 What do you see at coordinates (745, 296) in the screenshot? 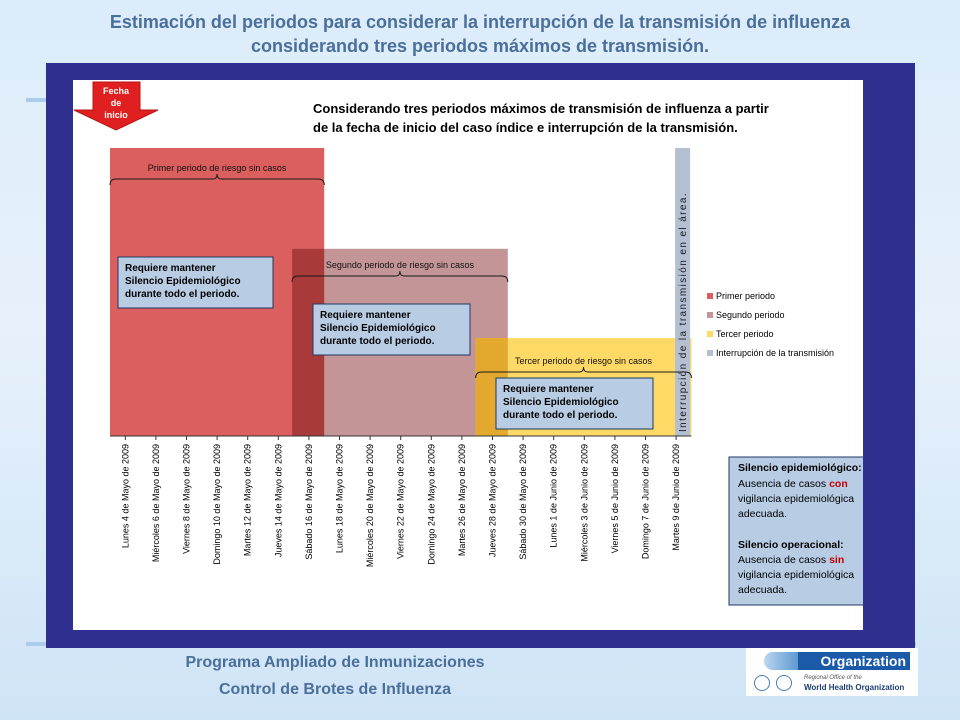
I see `legend-entry: Primer periodo` at bounding box center [745, 296].